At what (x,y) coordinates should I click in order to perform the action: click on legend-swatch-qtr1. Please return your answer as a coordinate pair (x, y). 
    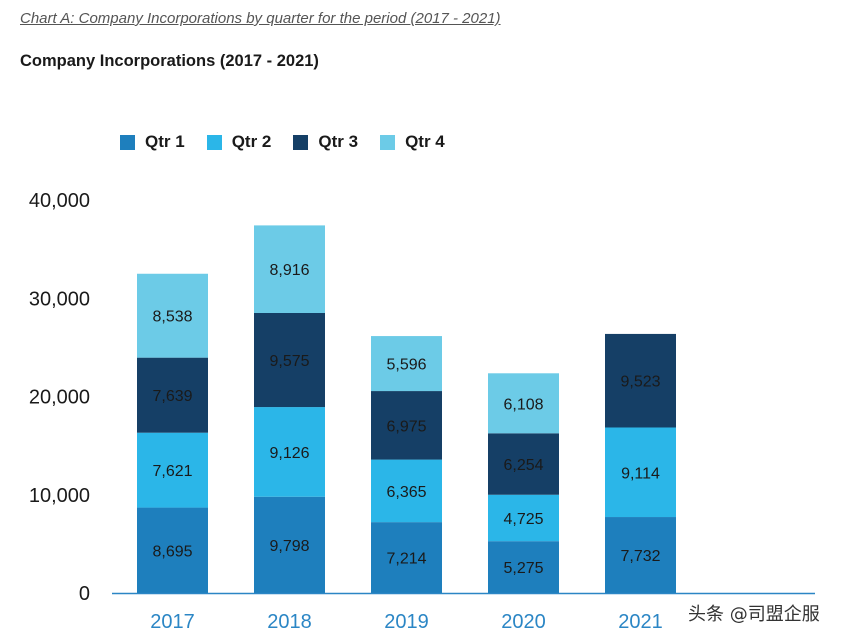
    Looking at the image, I should click on (127, 142).